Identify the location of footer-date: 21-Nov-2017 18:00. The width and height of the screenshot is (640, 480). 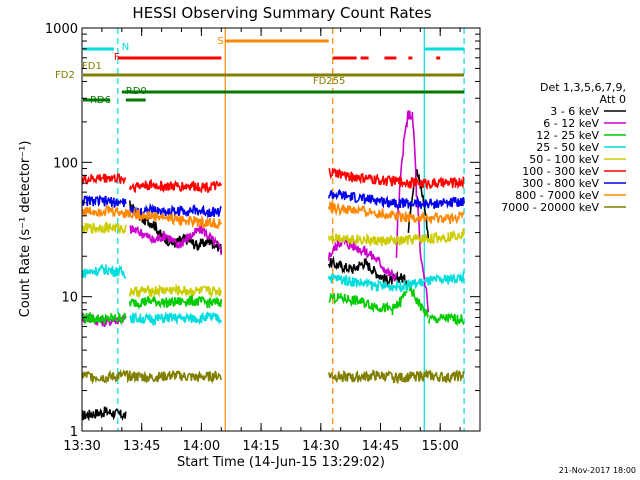
(597, 470).